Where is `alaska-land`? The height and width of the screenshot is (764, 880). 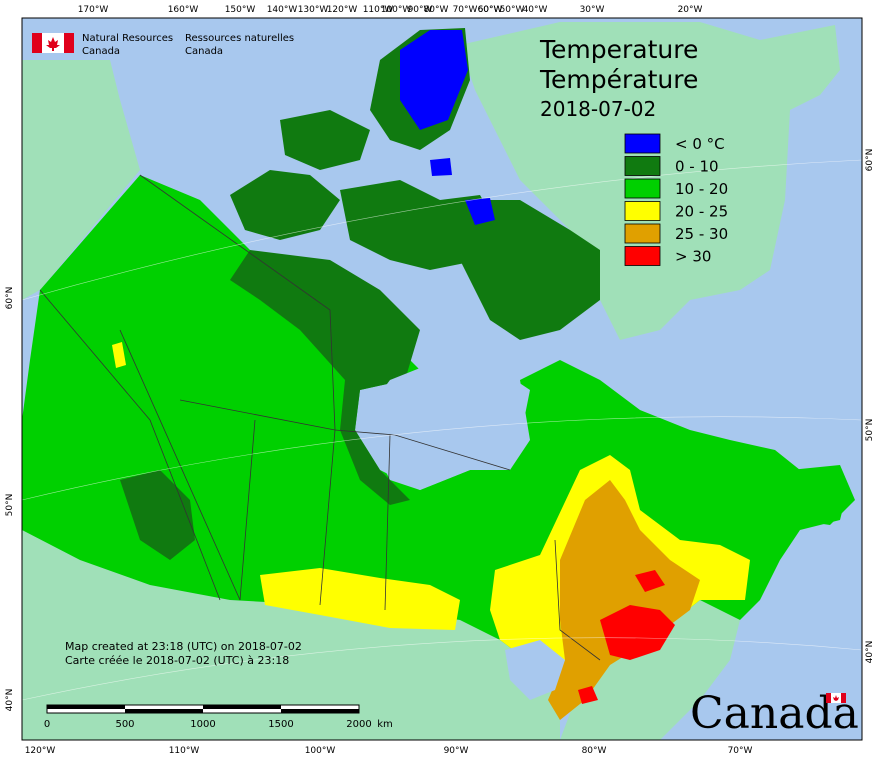 alaska-land is located at coordinates (81, 180).